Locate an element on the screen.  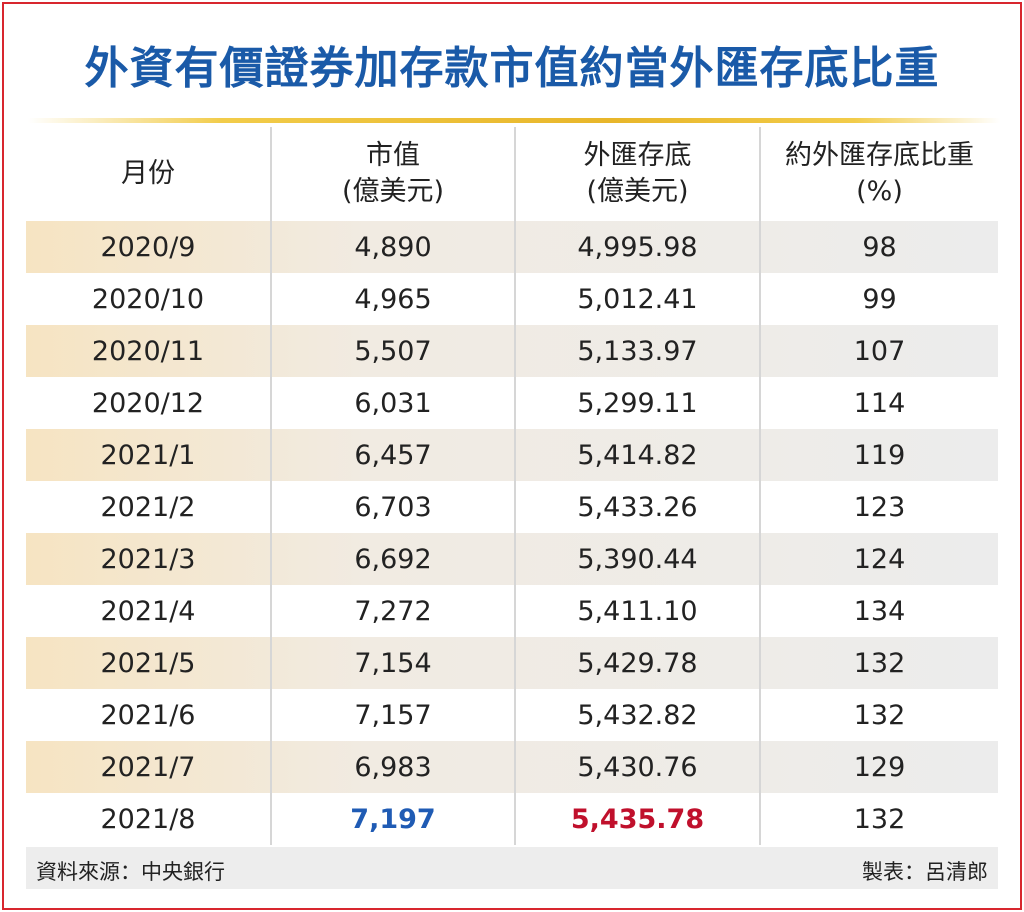
cell-text: 5,433.26 is located at coordinates (637, 507).